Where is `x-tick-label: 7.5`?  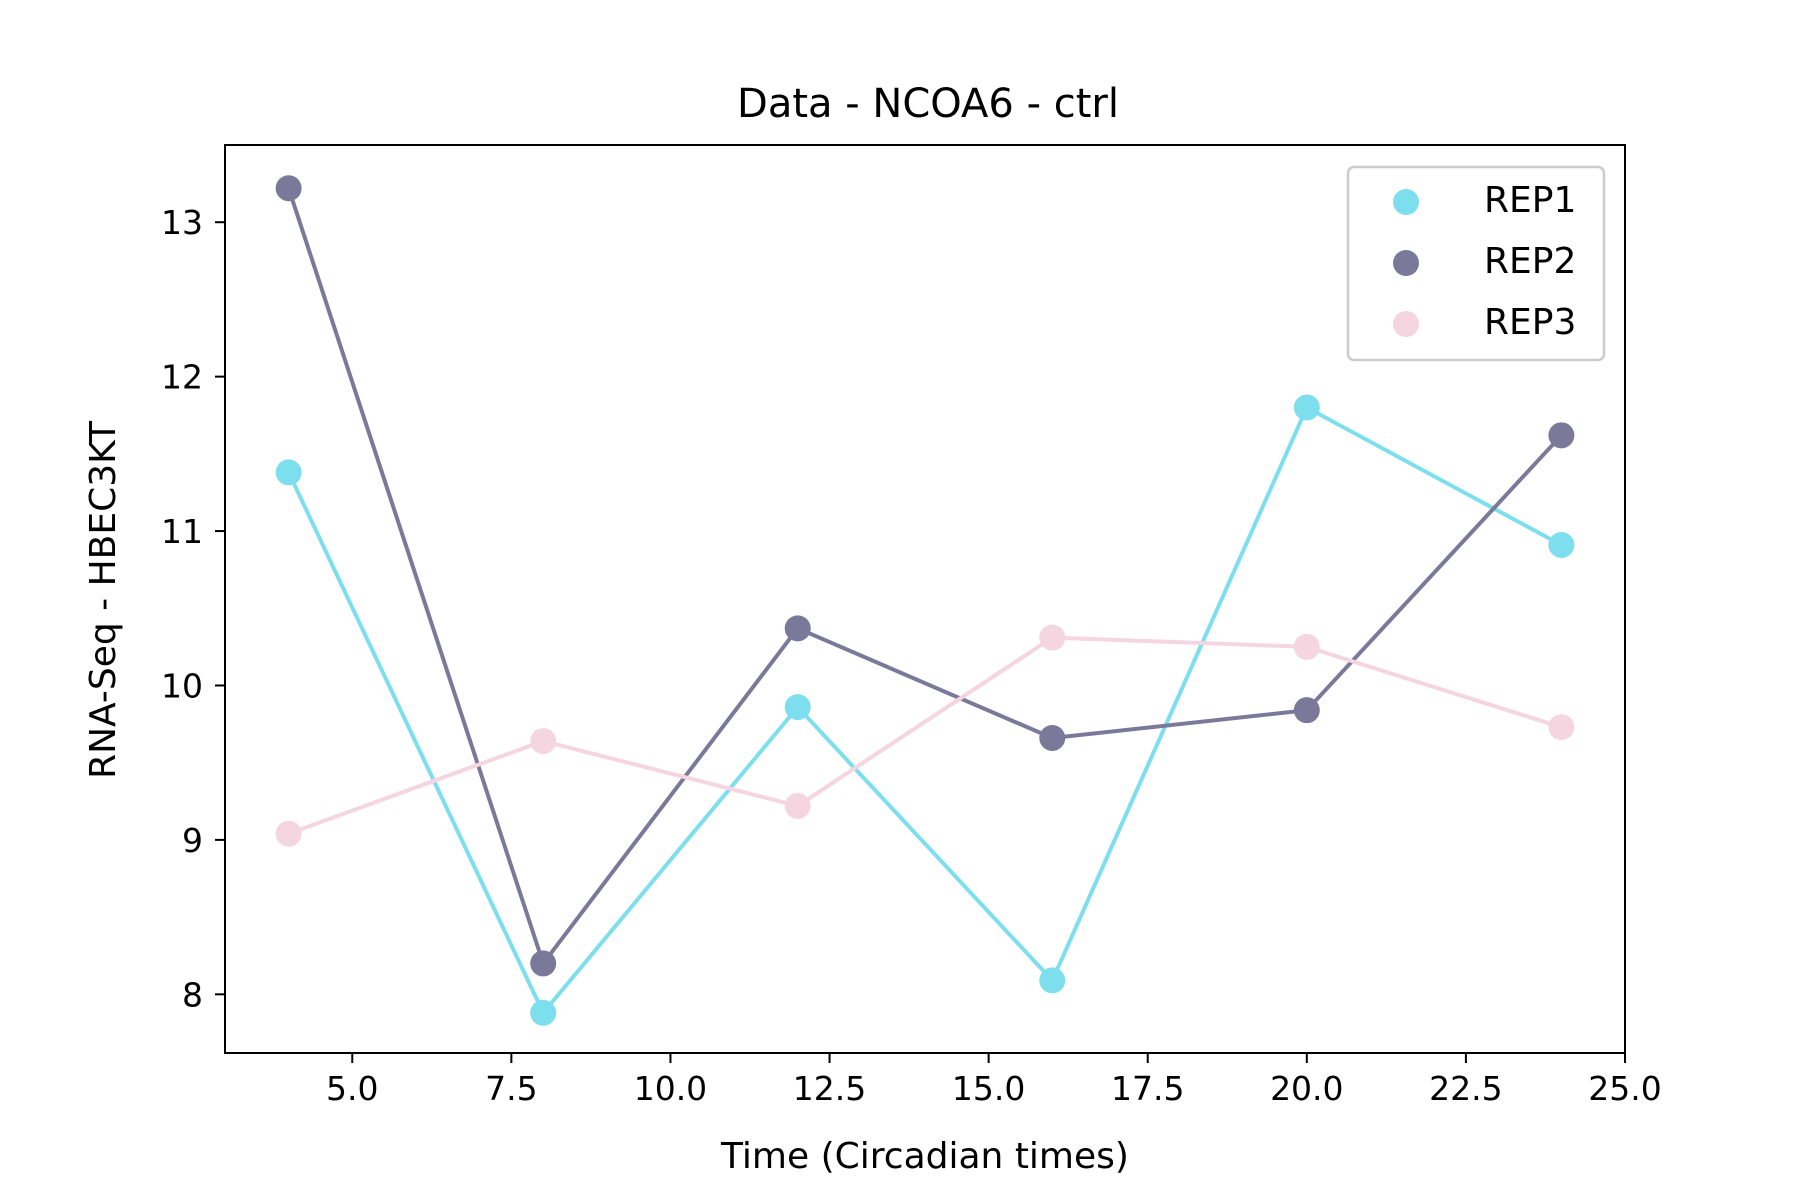 x-tick-label: 7.5 is located at coordinates (511, 1088).